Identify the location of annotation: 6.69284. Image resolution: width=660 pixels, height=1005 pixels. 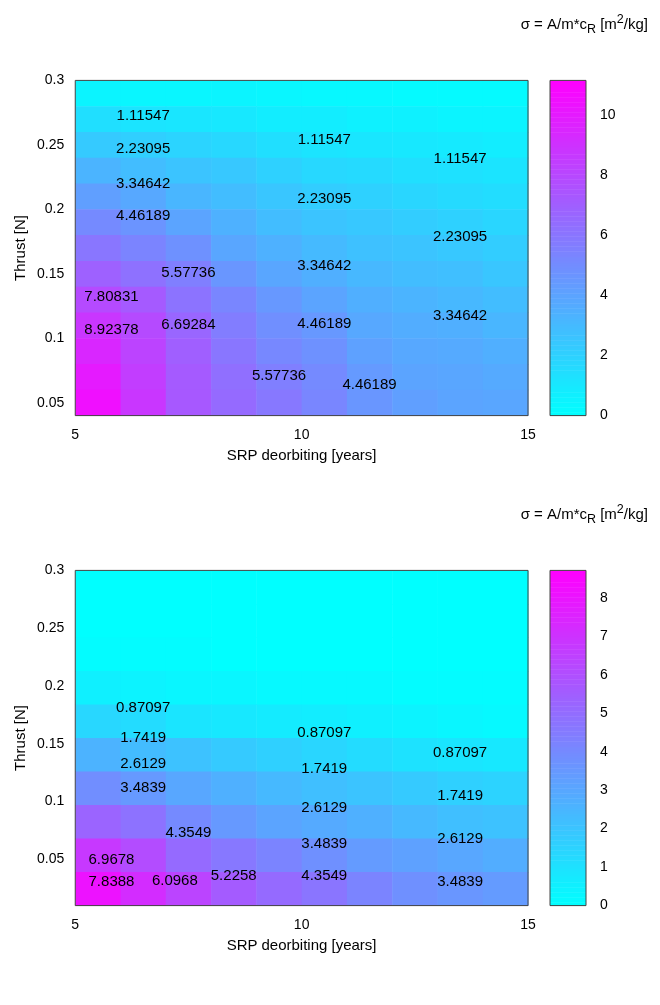
(188, 324).